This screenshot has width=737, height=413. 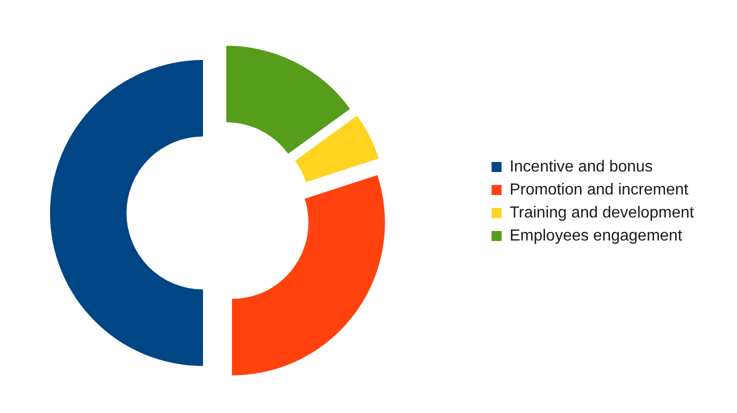 I want to click on legend-label: Employees engagement, so click(x=596, y=235).